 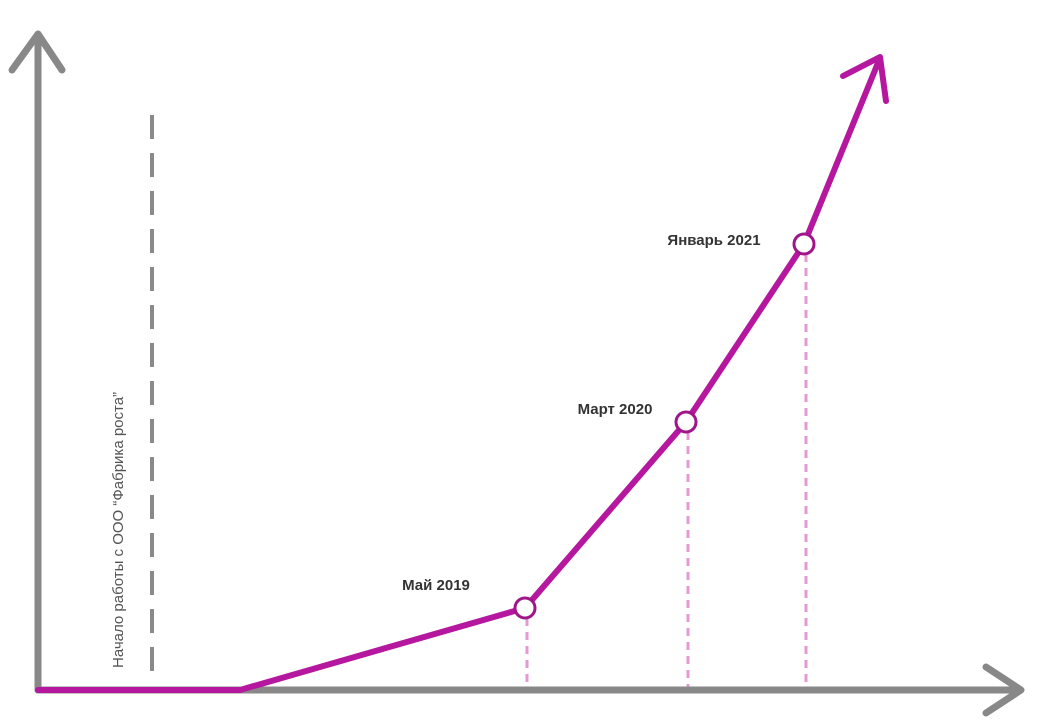 What do you see at coordinates (713, 240) in the screenshot?
I see `milestone-label: Январь 2021` at bounding box center [713, 240].